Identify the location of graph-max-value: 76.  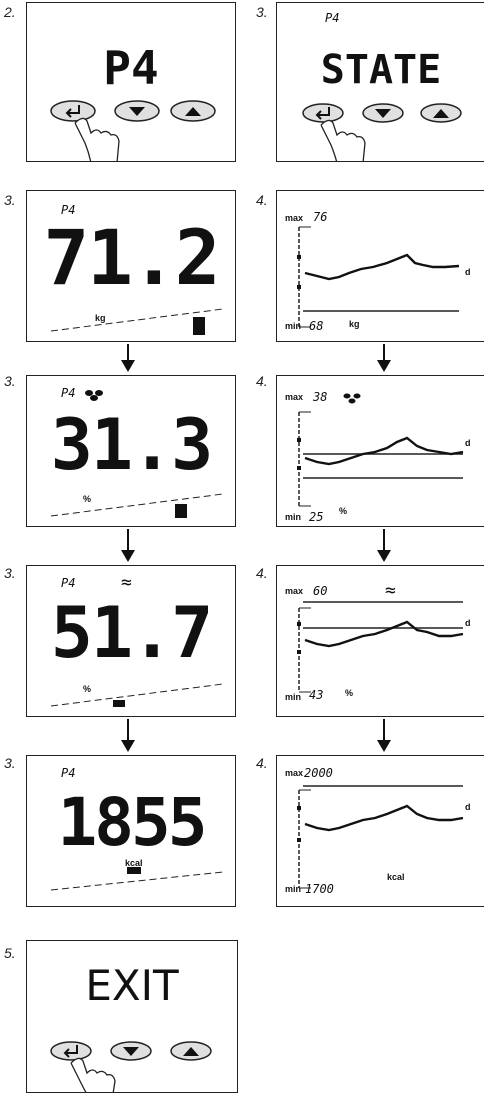
(320, 217).